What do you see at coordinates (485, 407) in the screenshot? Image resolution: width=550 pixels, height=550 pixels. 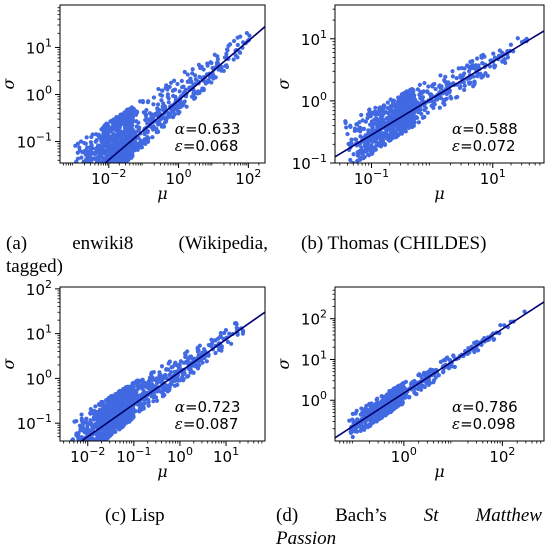 I see `alpha-annotation-d: α=0.786` at bounding box center [485, 407].